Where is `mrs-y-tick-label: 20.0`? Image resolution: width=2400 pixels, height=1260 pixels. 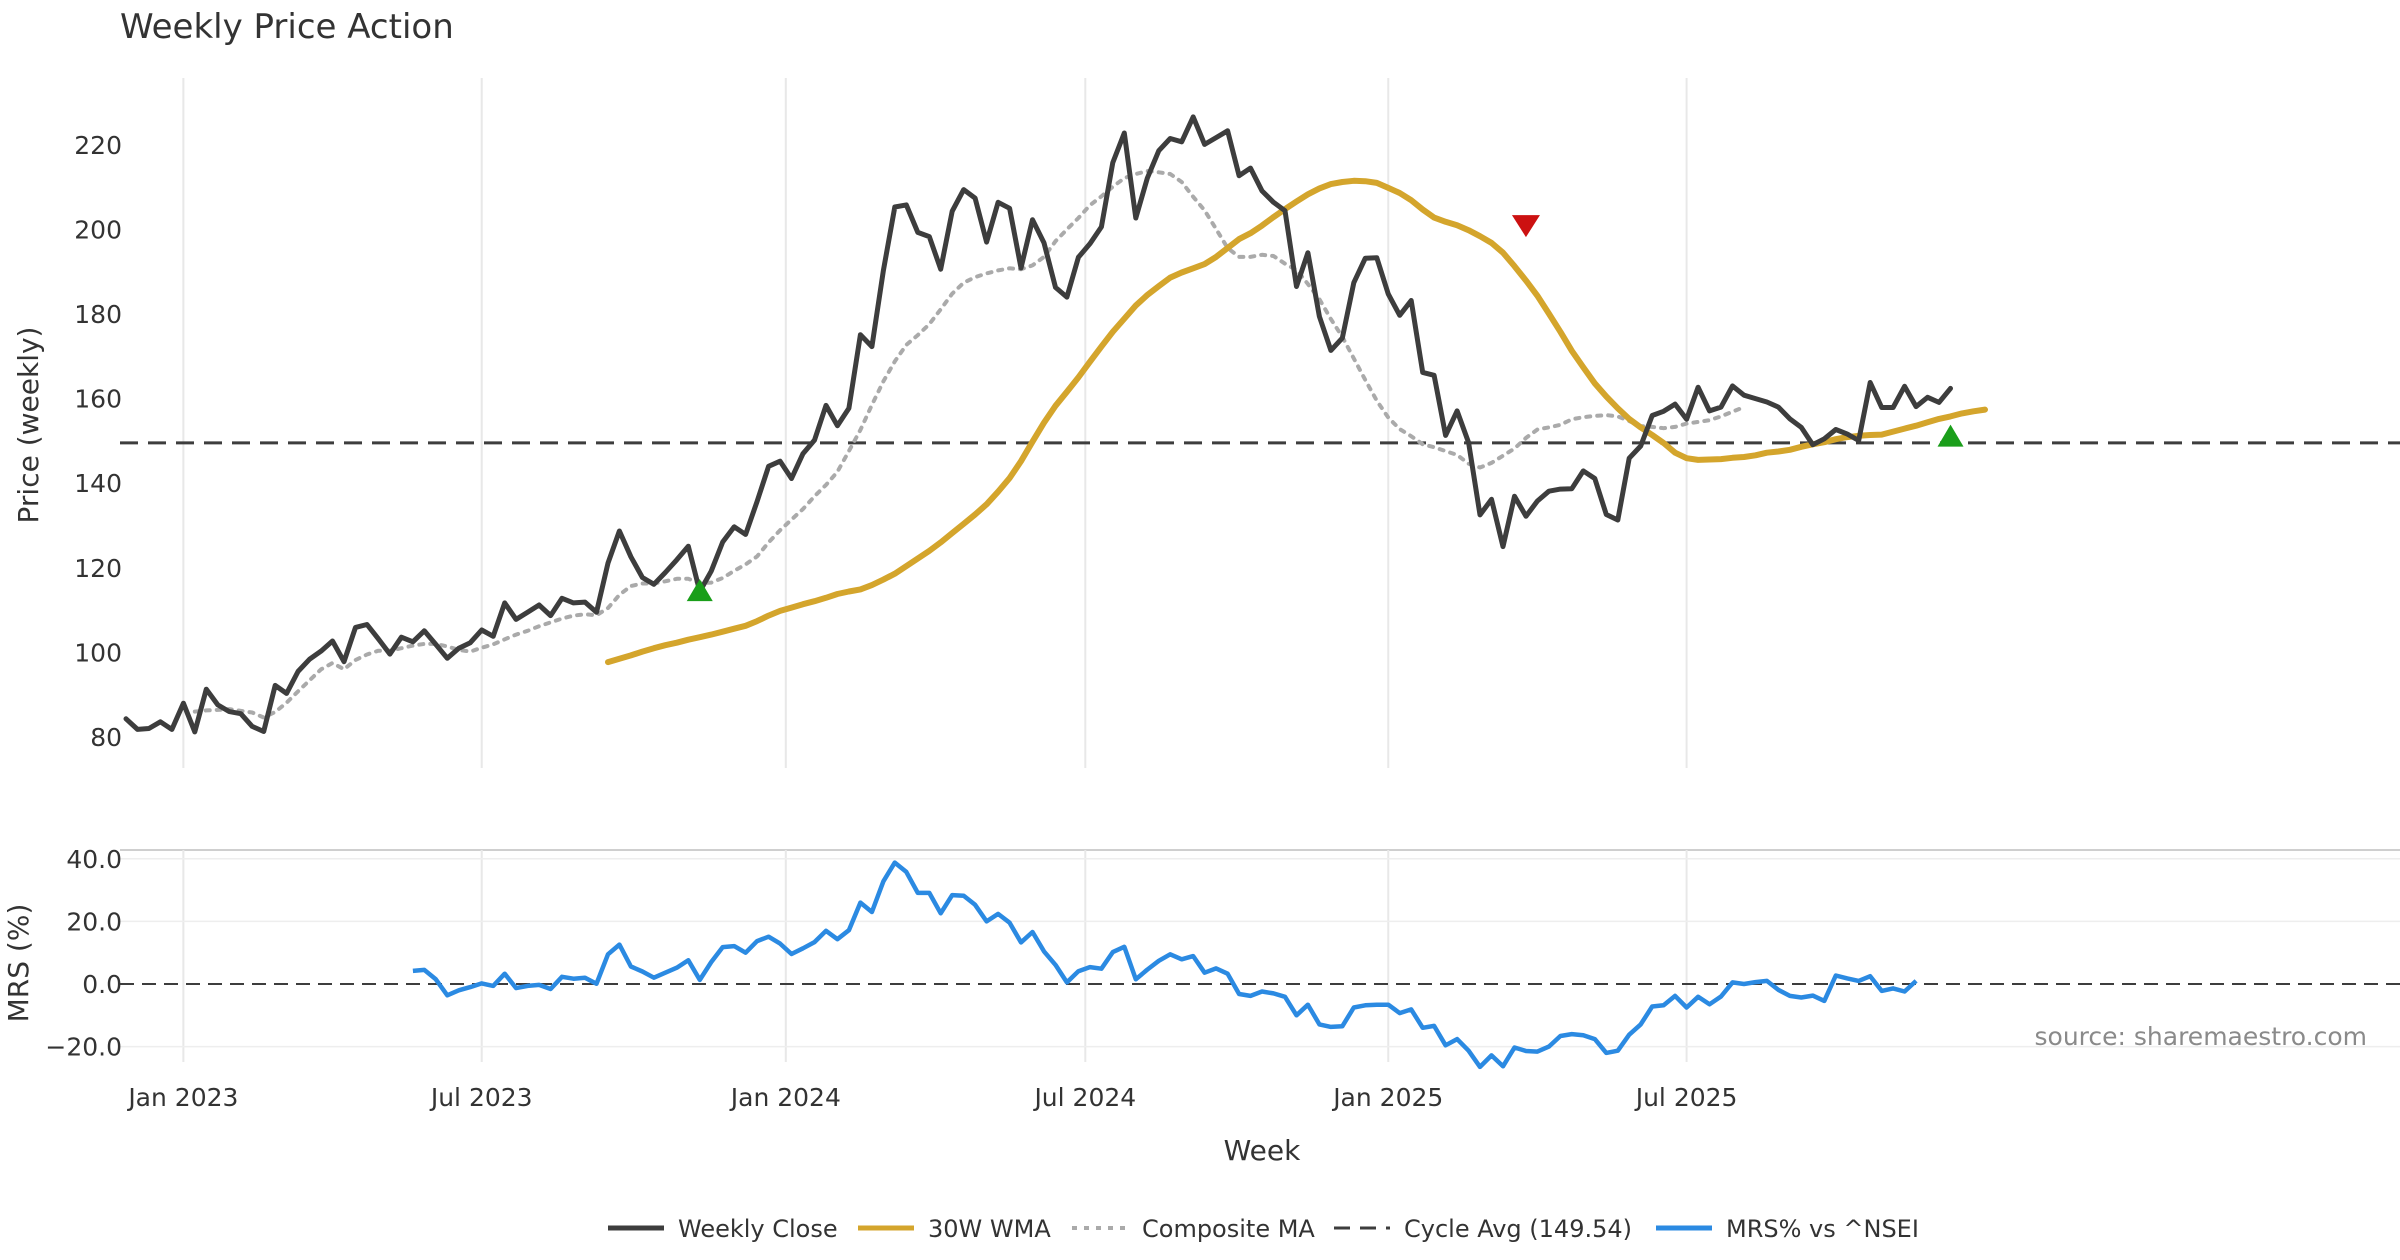
mrs-y-tick-label: 20.0 is located at coordinates (94, 921).